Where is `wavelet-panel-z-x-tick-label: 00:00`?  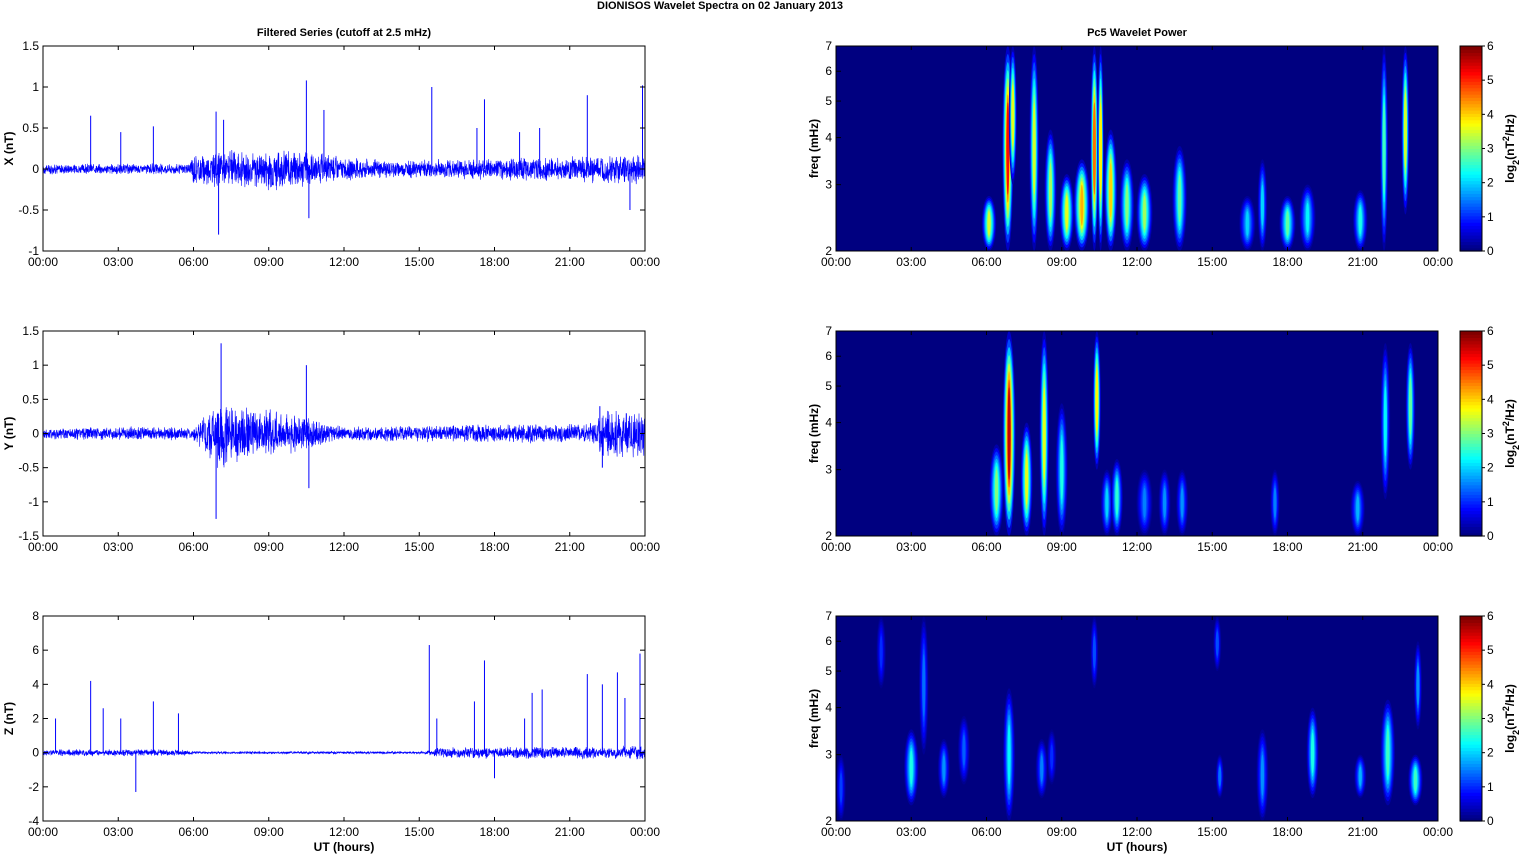 wavelet-panel-z-x-tick-label: 00:00 is located at coordinates (1438, 832).